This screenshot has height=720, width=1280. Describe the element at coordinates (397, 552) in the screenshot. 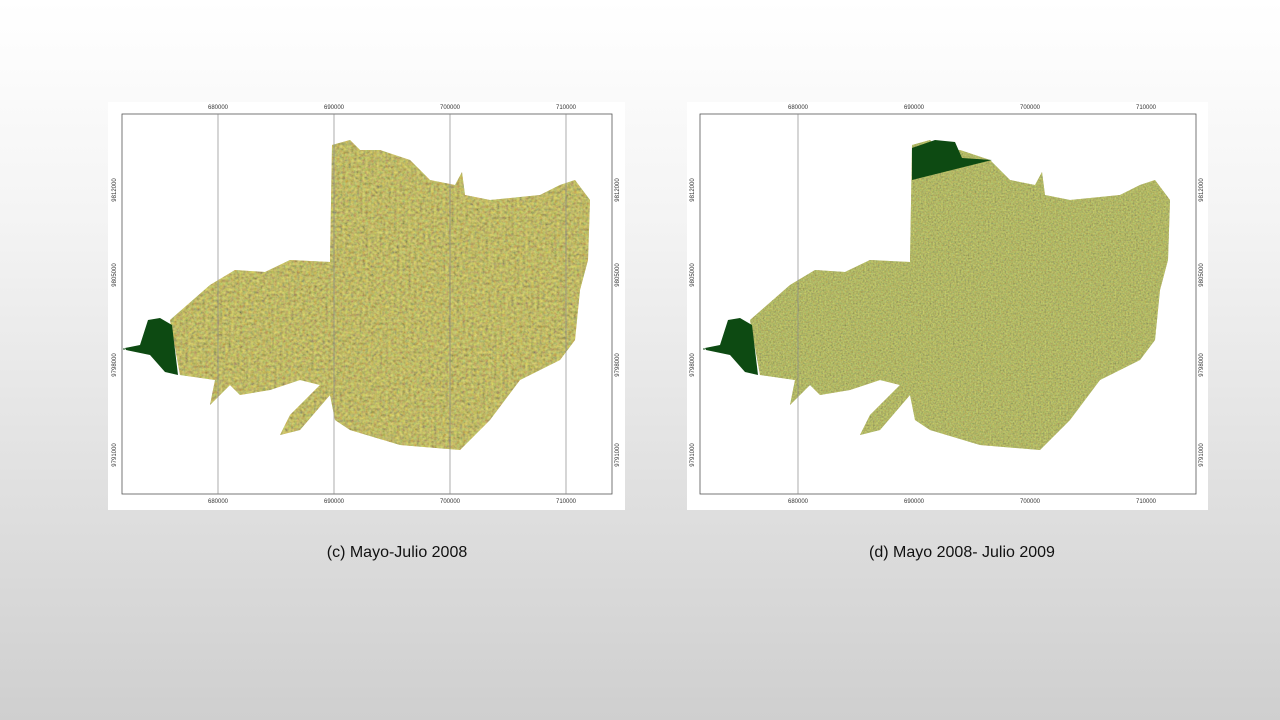

I see `caption: (c) Mayo-Julio 2008` at that location.